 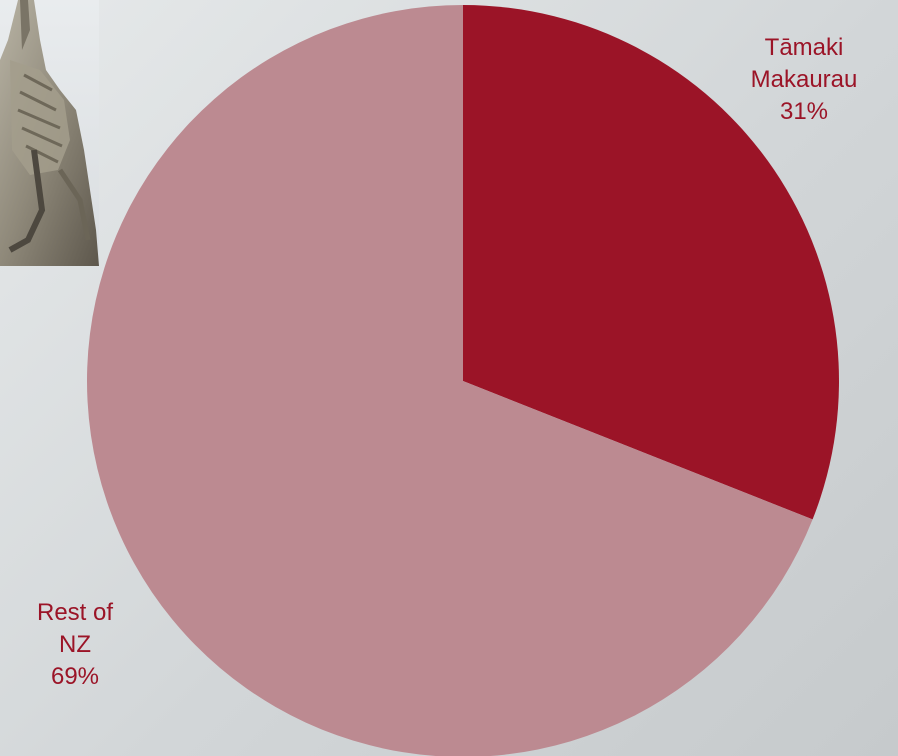 I want to click on slice-label-2-line-2: NZ, so click(x=75, y=644).